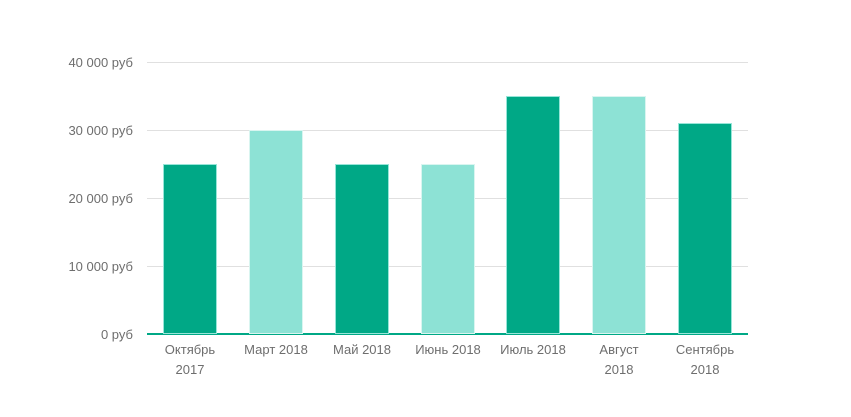 This screenshot has height=417, width=851. Describe the element at coordinates (533, 349) in the screenshot. I see `x-axis-category-label: Июль 2018` at that location.